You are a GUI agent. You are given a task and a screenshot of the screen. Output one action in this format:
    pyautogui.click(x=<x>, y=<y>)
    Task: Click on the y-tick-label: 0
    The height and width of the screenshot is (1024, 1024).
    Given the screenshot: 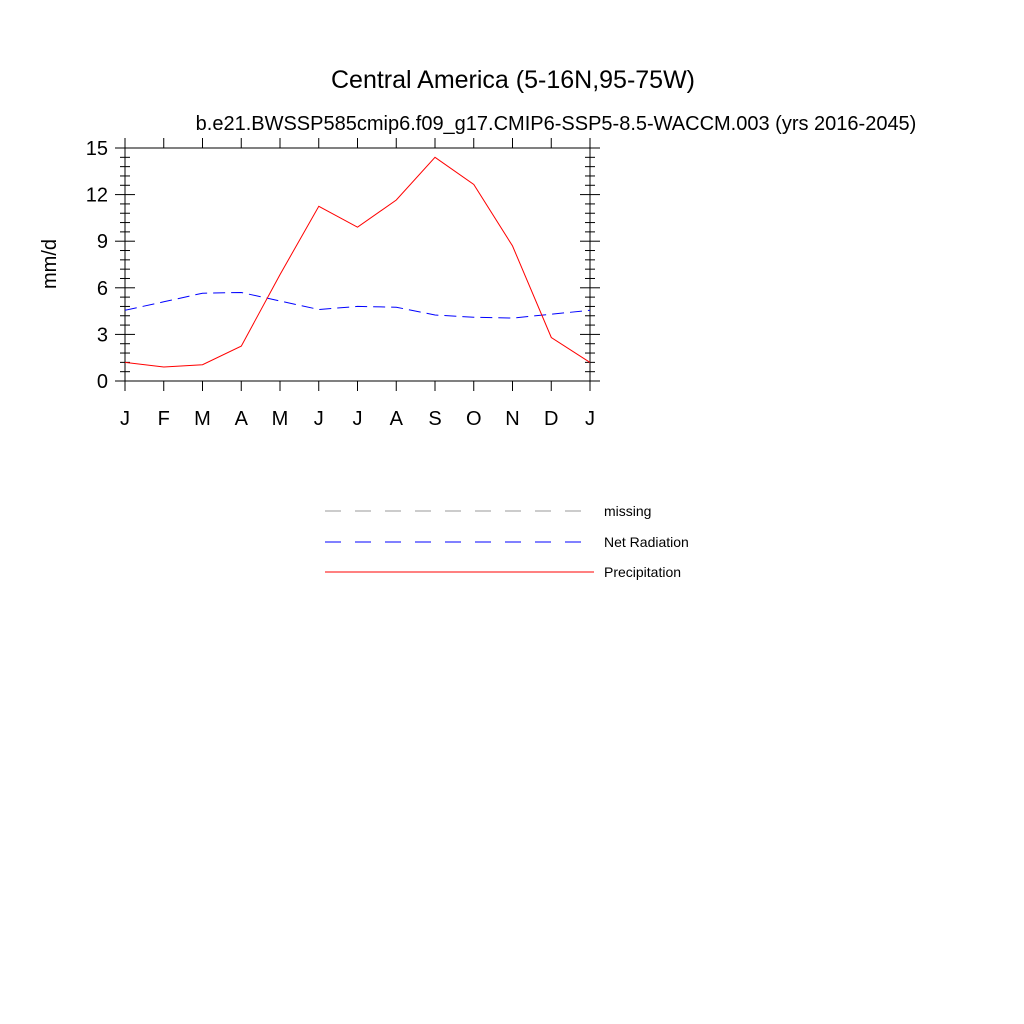 What is the action you would take?
    pyautogui.click(x=102, y=382)
    